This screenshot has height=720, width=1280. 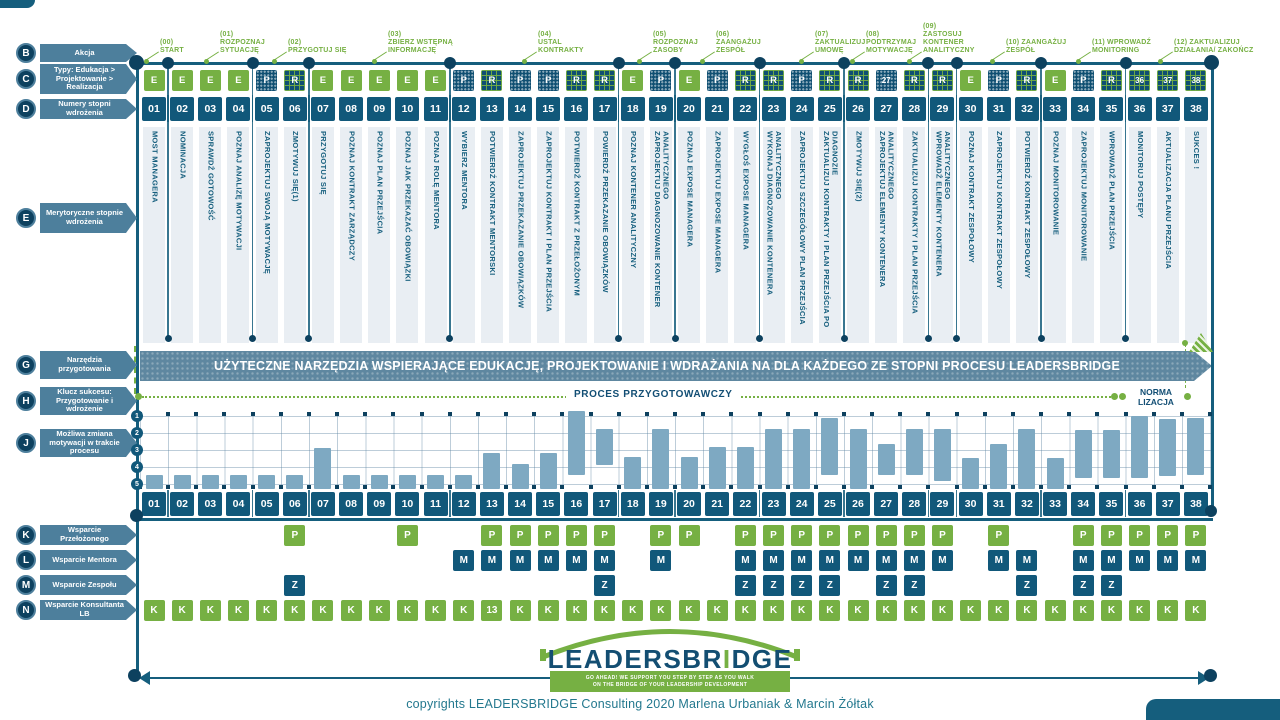 What do you see at coordinates (970, 109) in the screenshot?
I see `step-number-top-30: 30` at bounding box center [970, 109].